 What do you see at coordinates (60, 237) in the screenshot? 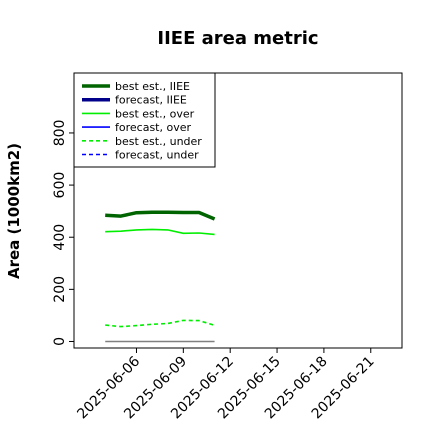
I see `y-tick-label-2: 400` at bounding box center [60, 237].